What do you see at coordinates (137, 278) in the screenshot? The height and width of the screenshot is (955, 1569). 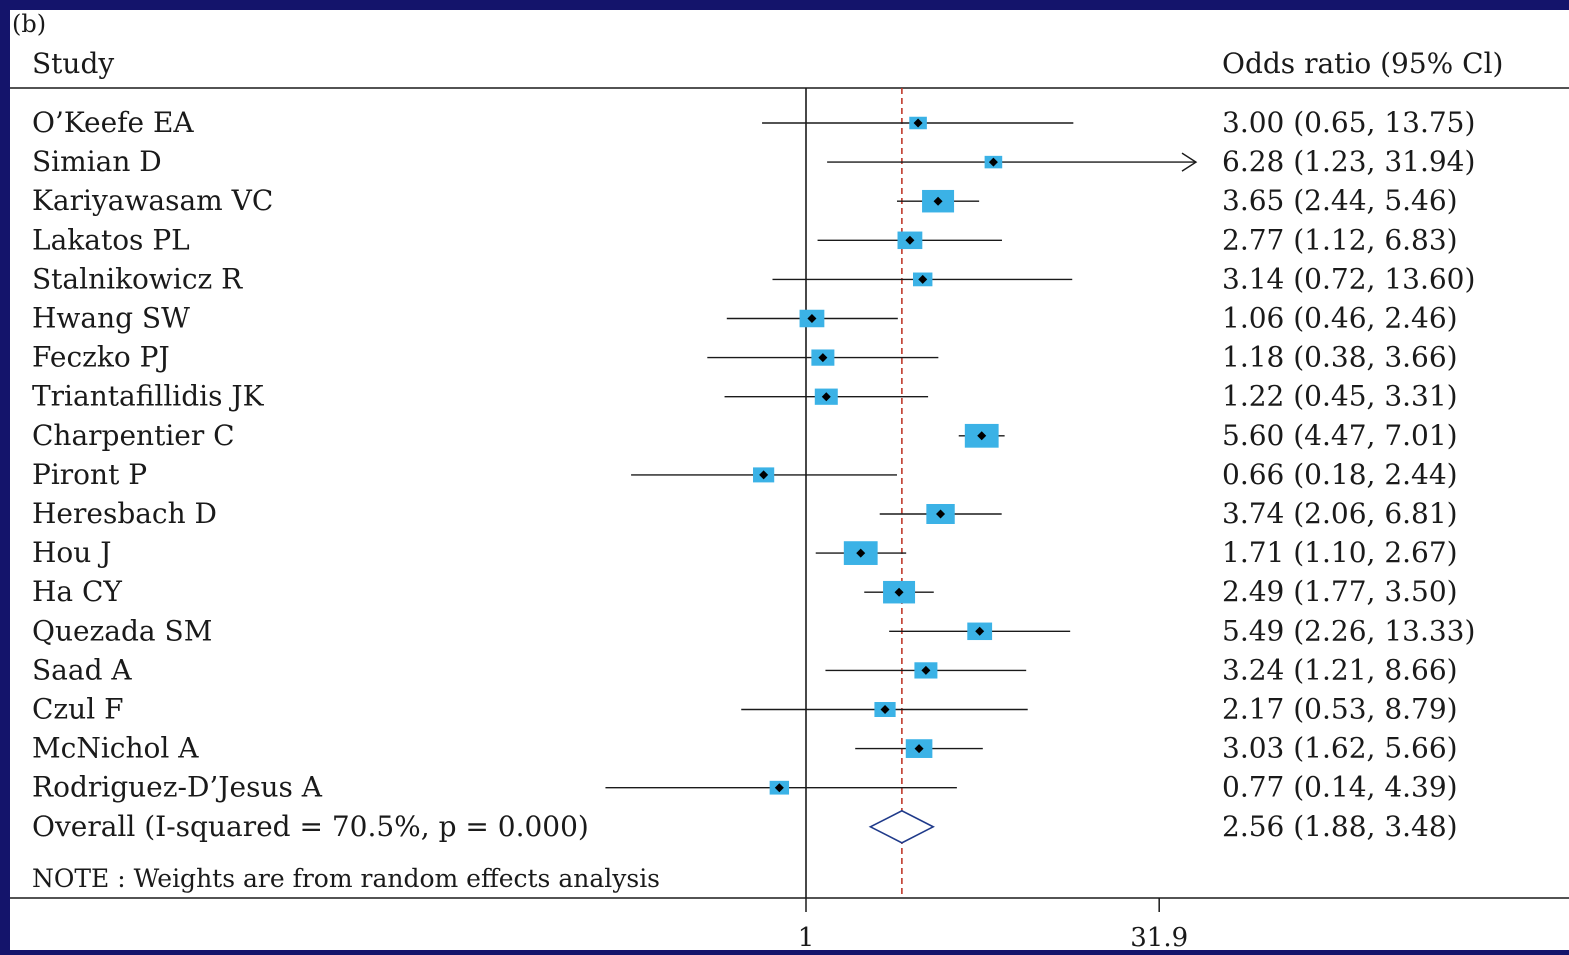 I see `study-name: Stalnikowicz R` at bounding box center [137, 278].